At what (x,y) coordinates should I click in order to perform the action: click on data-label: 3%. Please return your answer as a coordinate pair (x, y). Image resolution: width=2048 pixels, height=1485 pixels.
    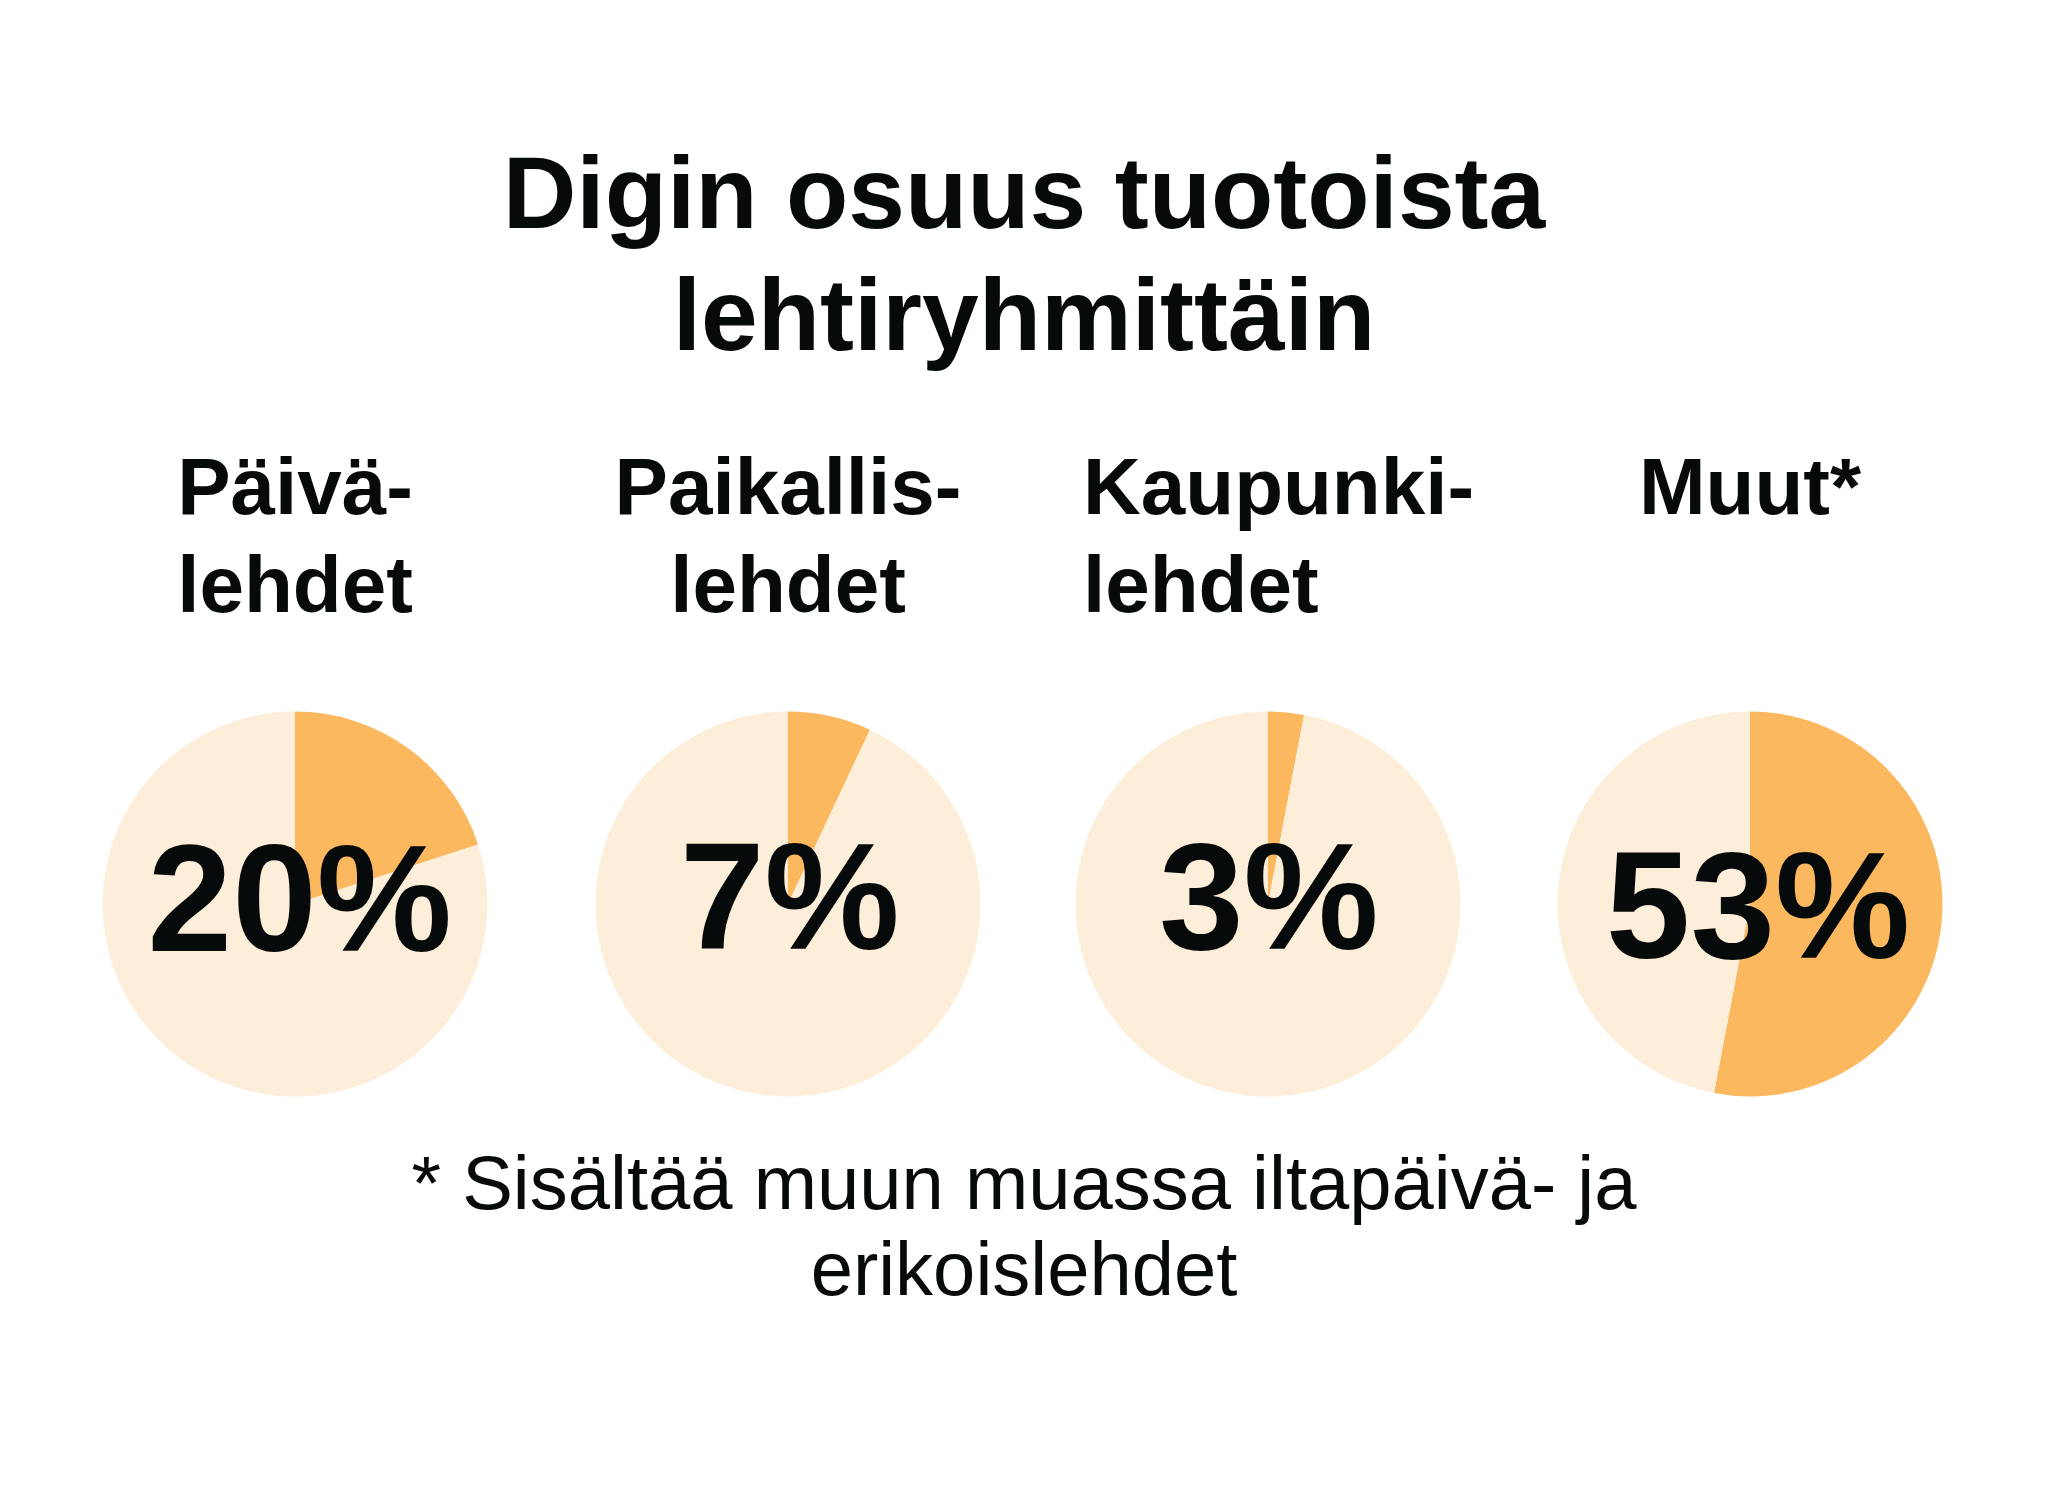
    Looking at the image, I should click on (1268, 896).